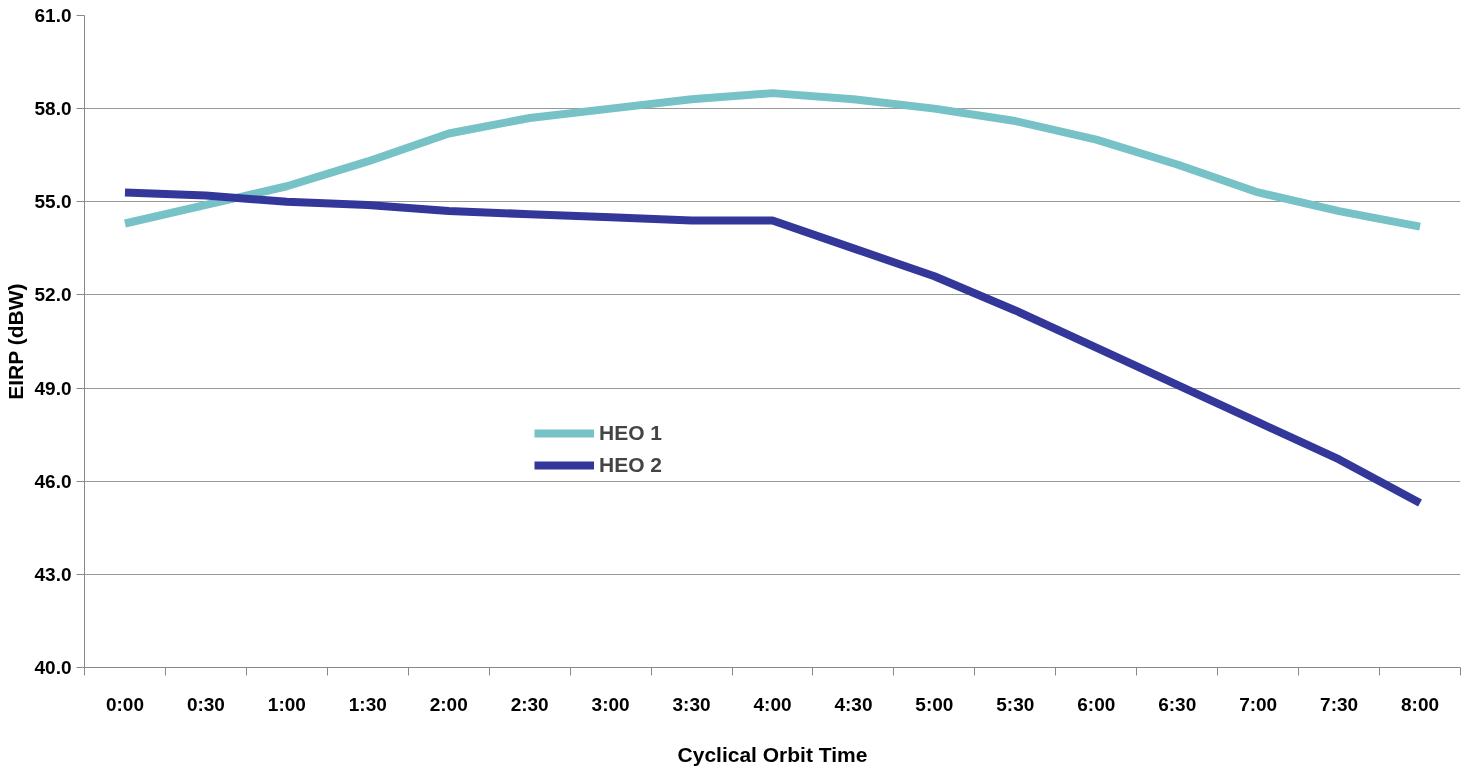 This screenshot has width=1478, height=775. Describe the element at coordinates (853, 704) in the screenshot. I see `x-tick-label: 4:30` at that location.